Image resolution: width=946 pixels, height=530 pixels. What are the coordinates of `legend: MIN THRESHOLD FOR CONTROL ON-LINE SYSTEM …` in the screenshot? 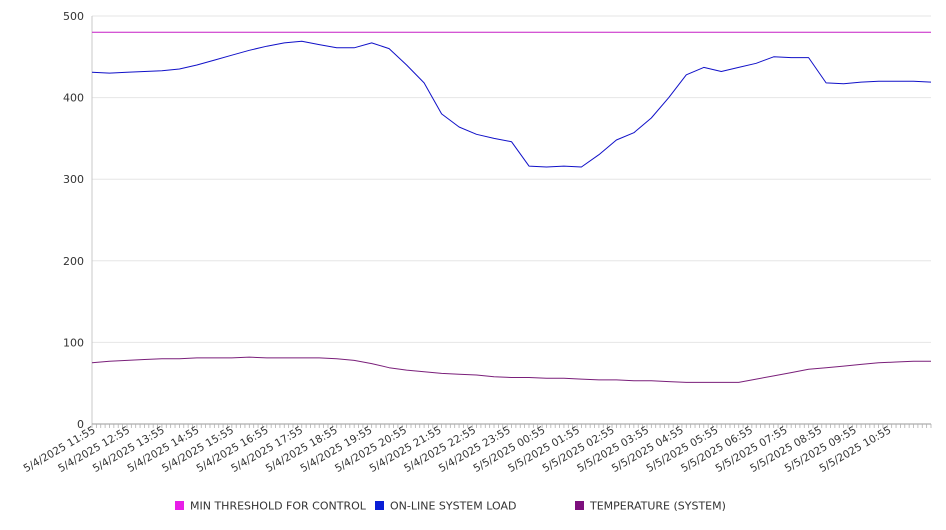 It's located at (450, 506).